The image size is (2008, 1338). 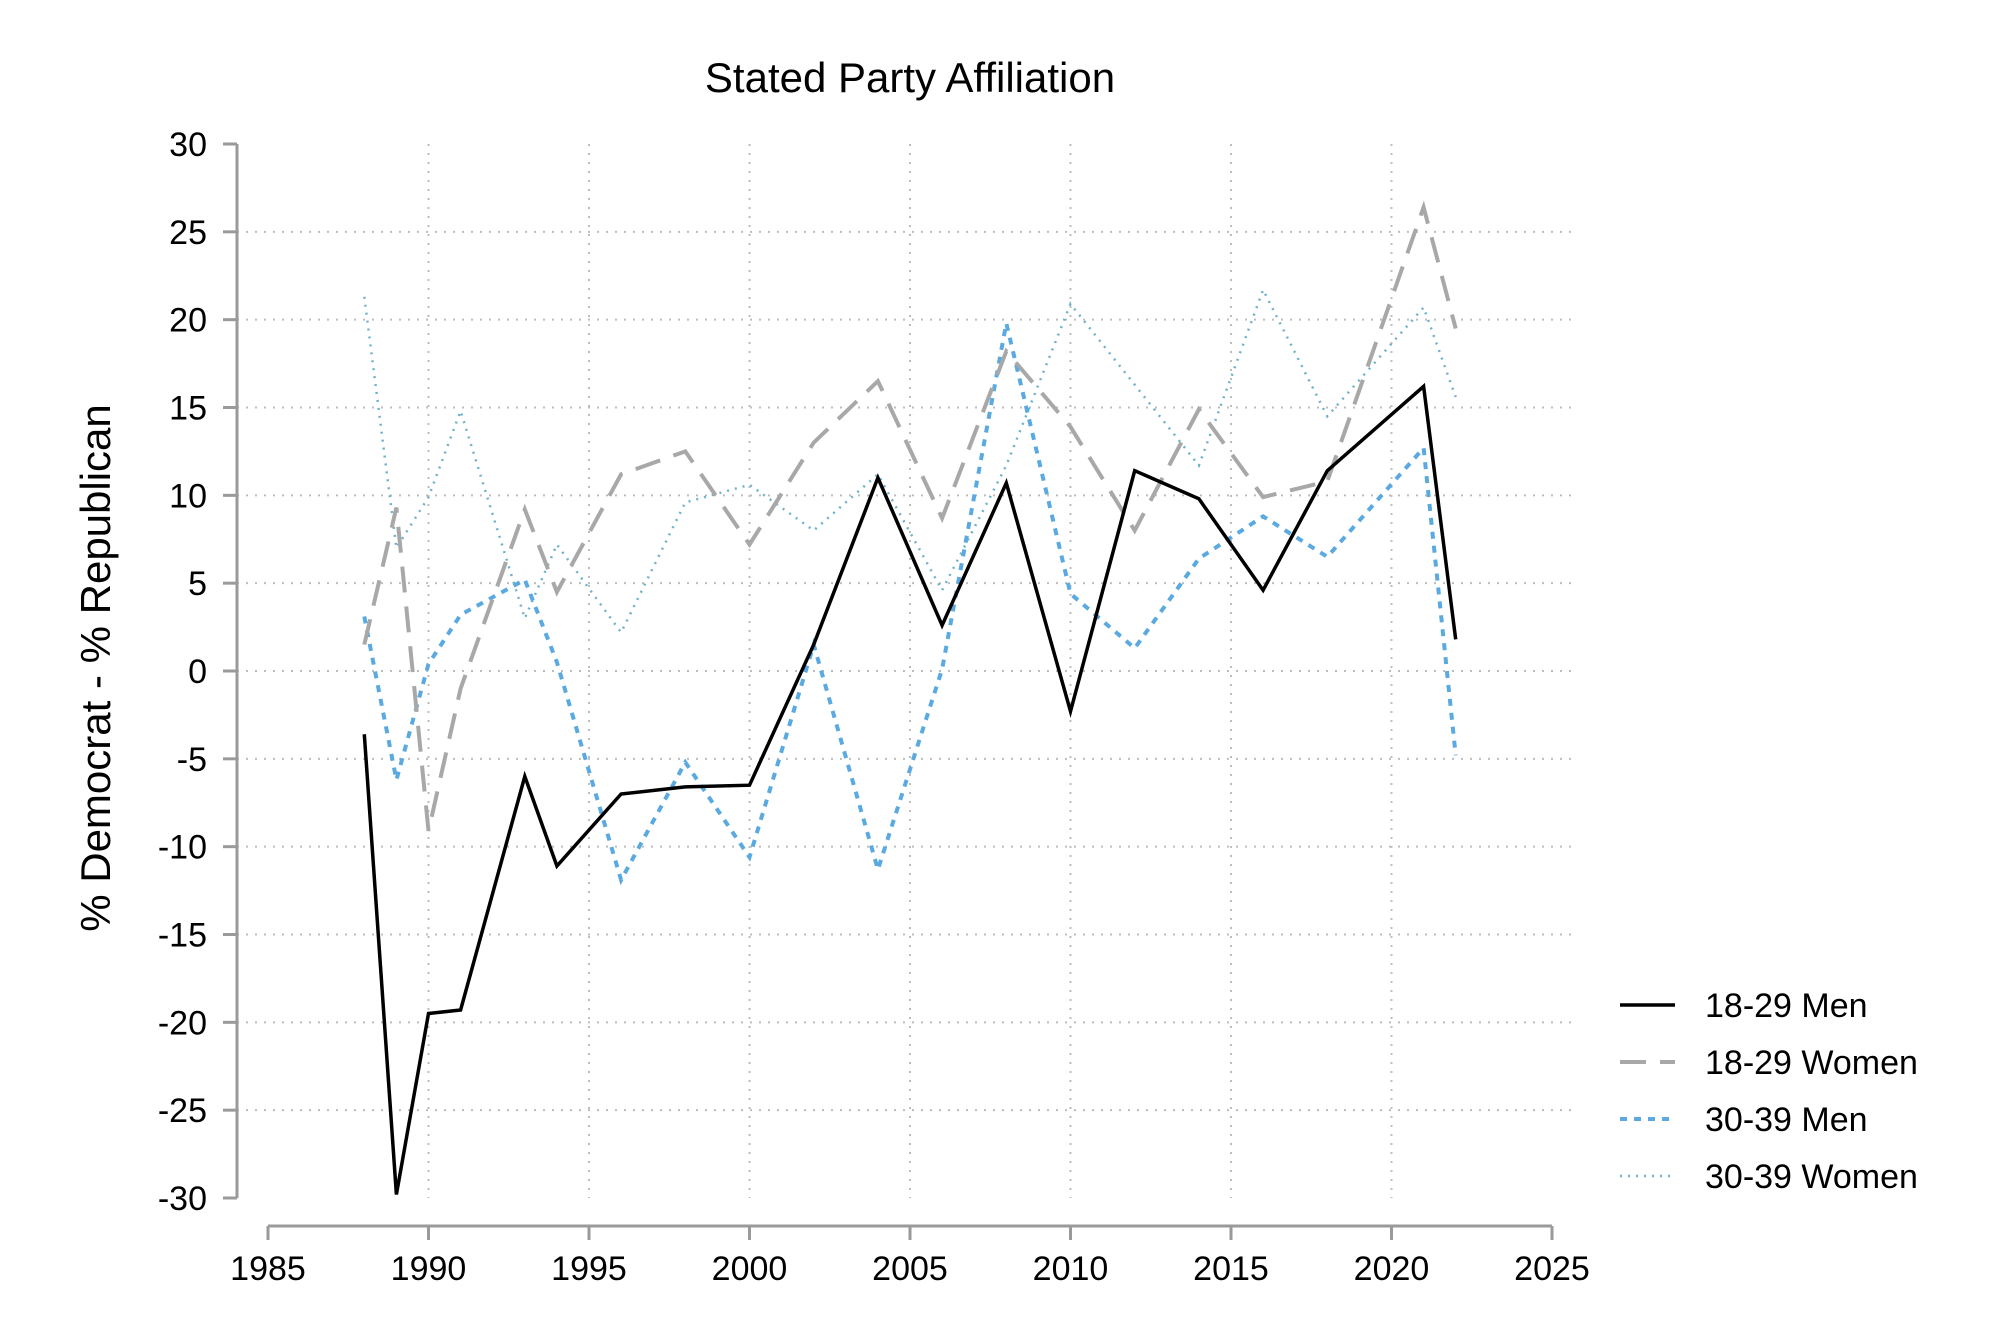 What do you see at coordinates (1552, 1269) in the screenshot?
I see `x-tick-label: 2025` at bounding box center [1552, 1269].